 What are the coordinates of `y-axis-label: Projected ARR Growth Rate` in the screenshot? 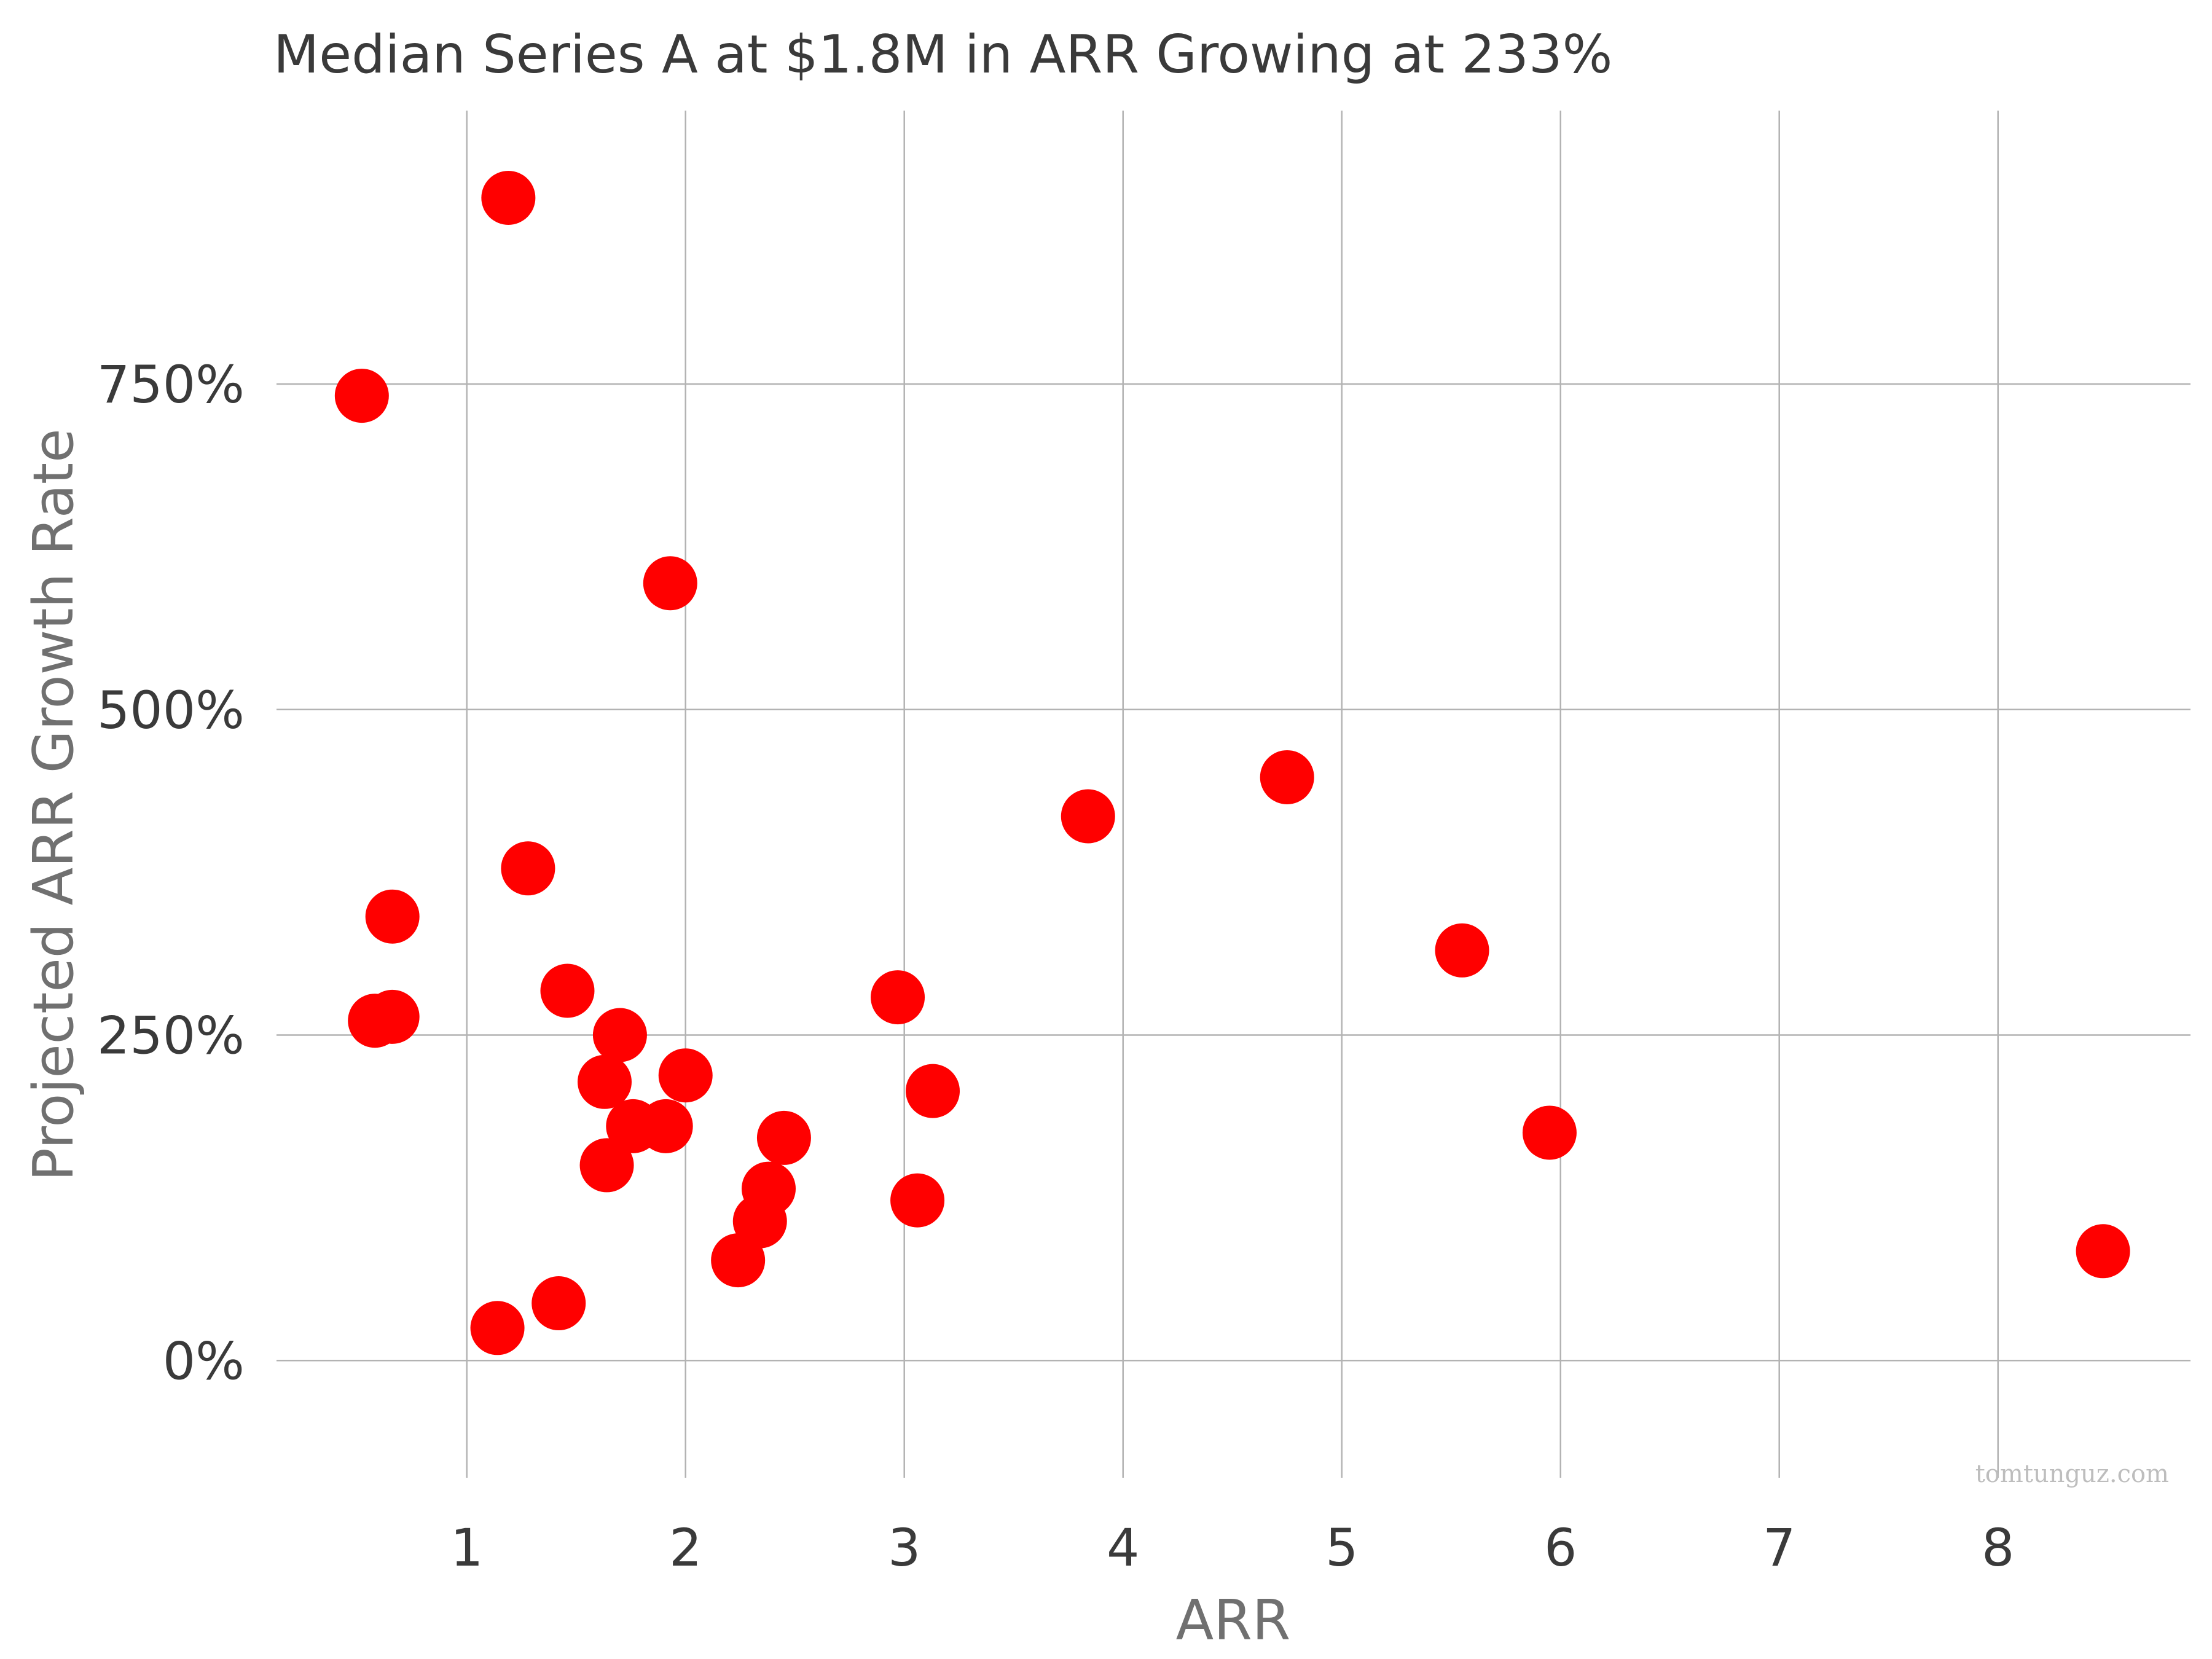 It's located at (54, 804).